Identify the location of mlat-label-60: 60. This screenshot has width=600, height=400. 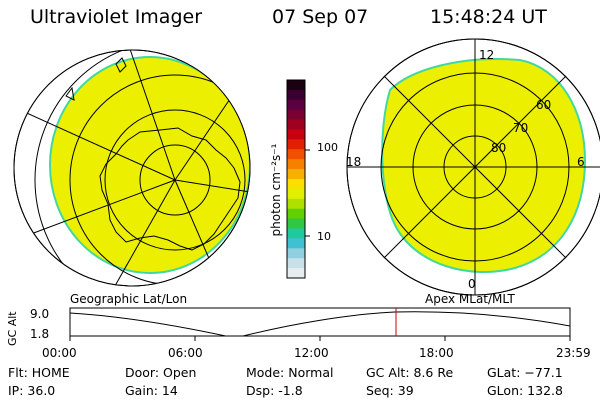
(543, 105).